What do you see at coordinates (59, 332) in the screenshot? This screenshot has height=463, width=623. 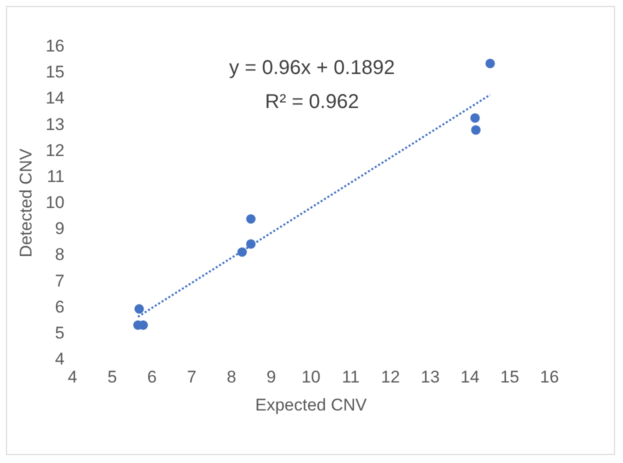 I see `y-tick-label: 5` at bounding box center [59, 332].